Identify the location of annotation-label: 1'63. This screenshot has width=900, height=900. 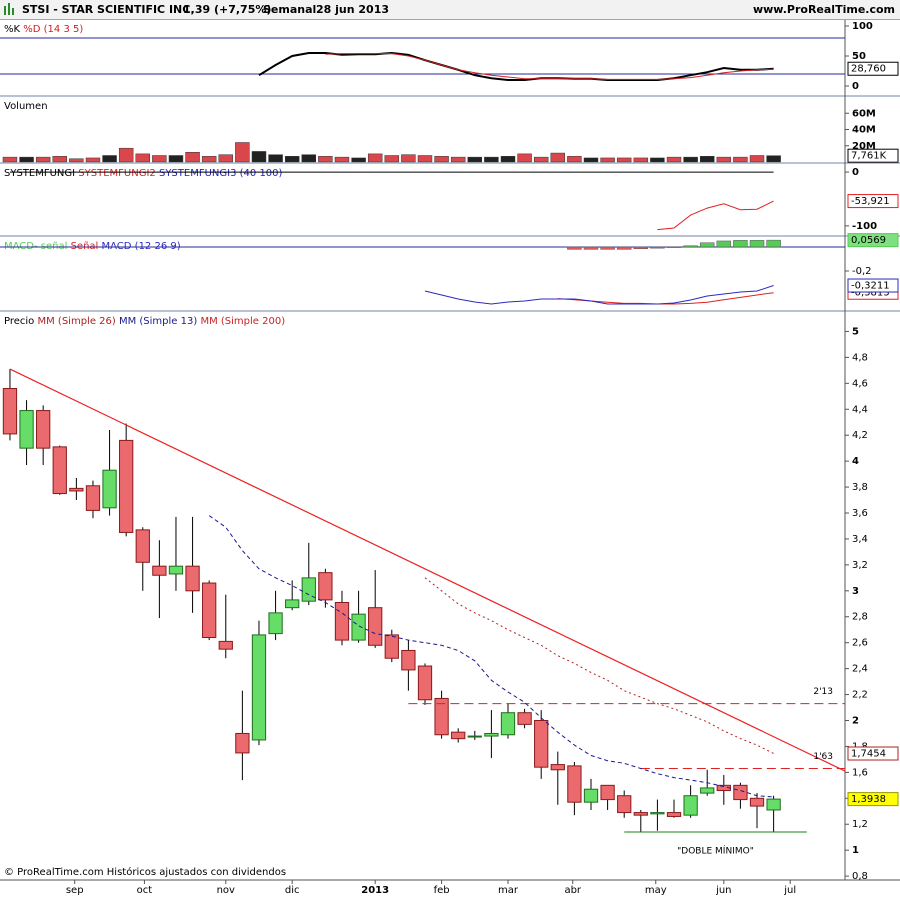
(823, 757).